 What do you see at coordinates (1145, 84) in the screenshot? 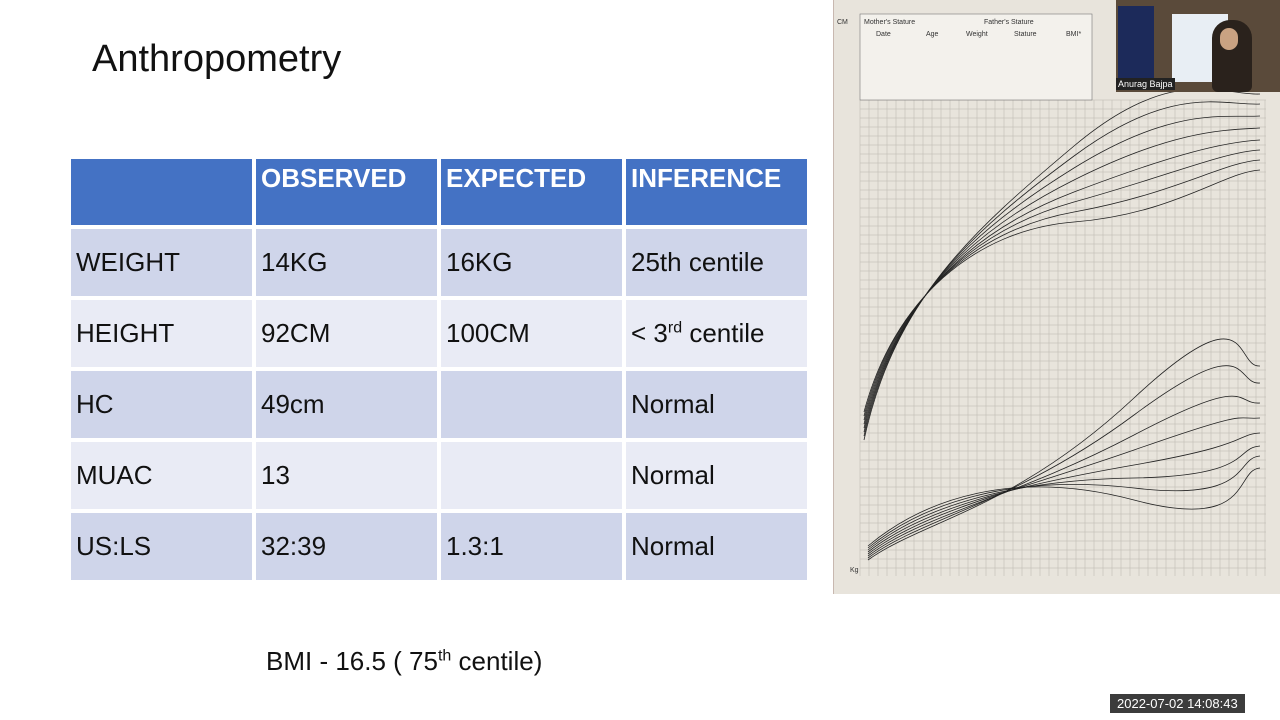
I see `participant-name: Anurag Bajpa` at bounding box center [1145, 84].